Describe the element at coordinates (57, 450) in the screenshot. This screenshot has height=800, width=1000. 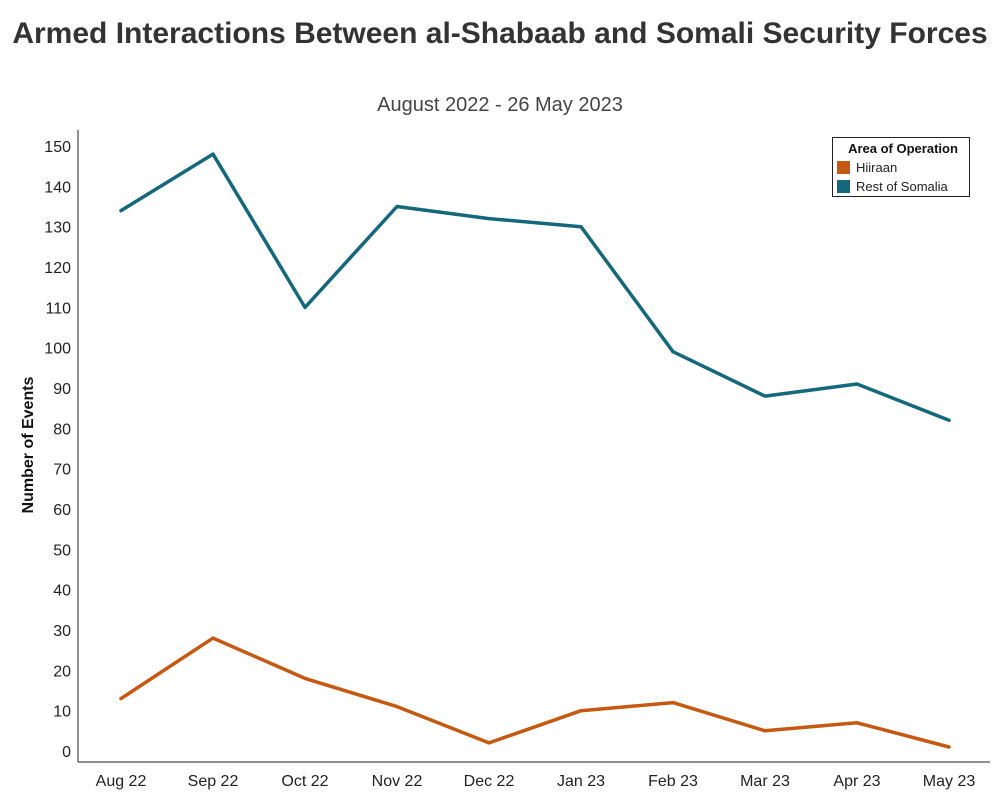
I see `y-ticks: 0 10 20 30 40 50 60 70 80 90 100 110 120 130 140 150` at that location.